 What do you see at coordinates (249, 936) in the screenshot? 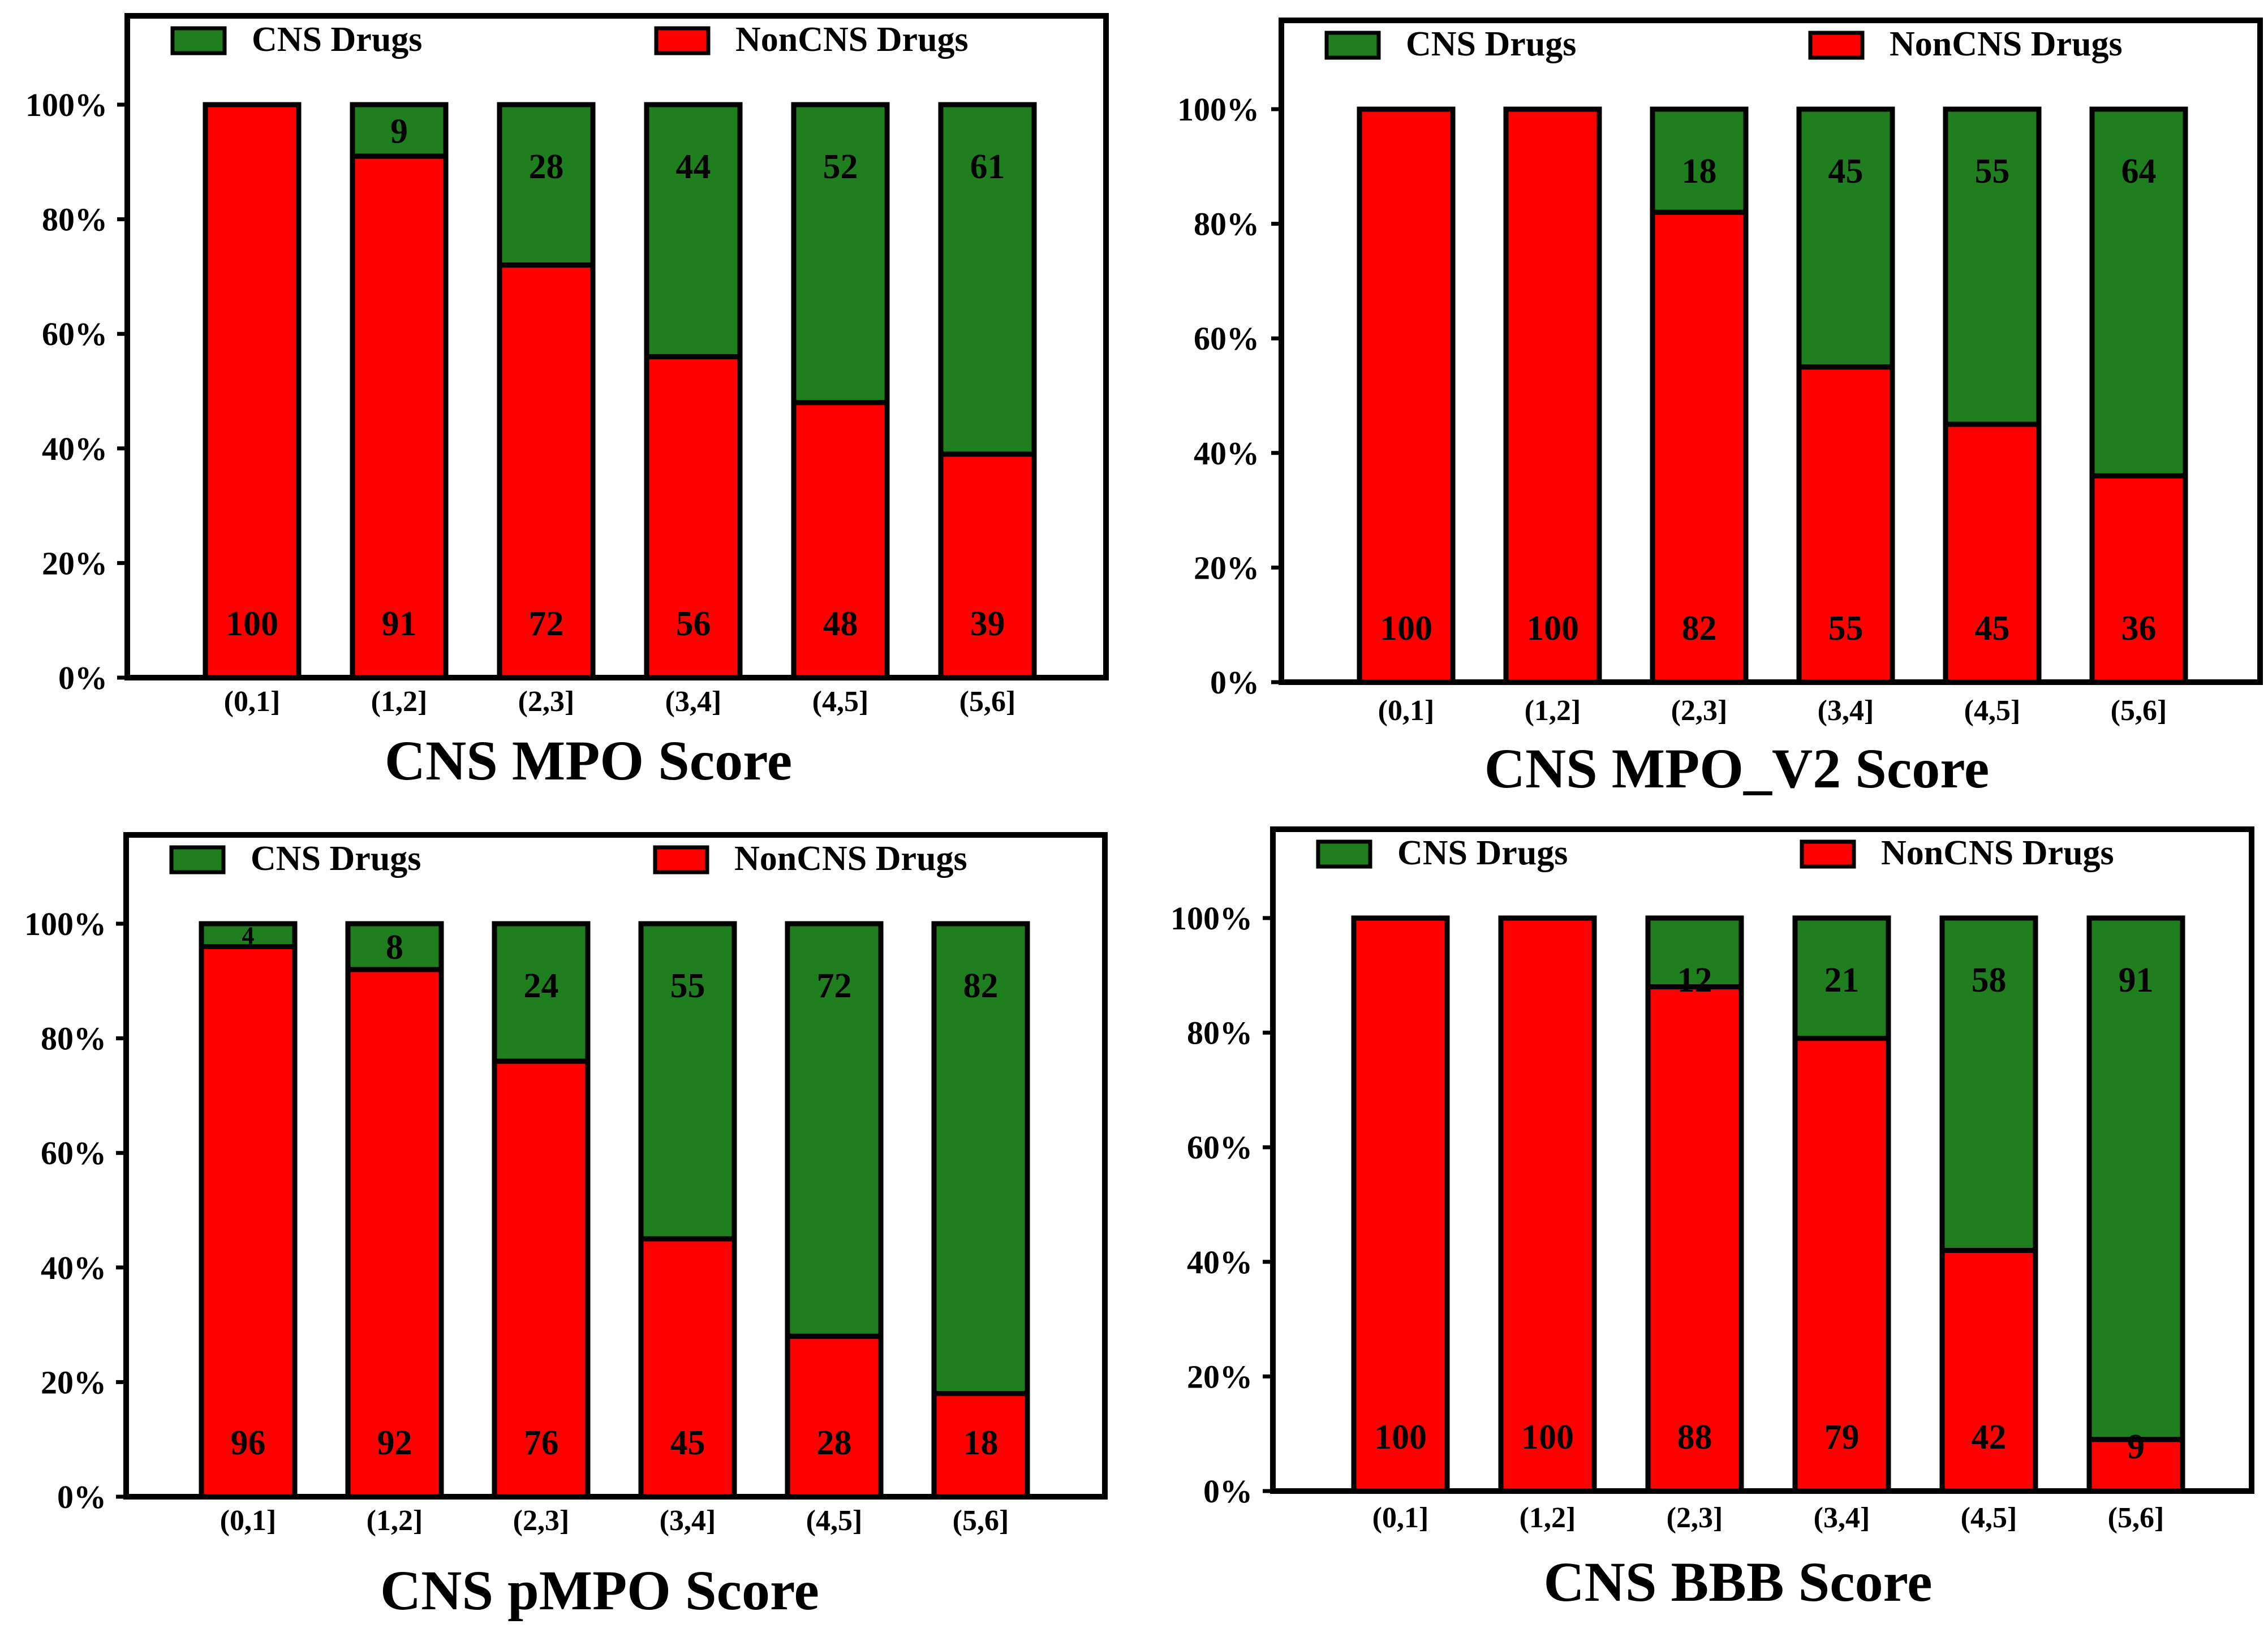
I see `data-label-cns-1: 4` at bounding box center [249, 936].